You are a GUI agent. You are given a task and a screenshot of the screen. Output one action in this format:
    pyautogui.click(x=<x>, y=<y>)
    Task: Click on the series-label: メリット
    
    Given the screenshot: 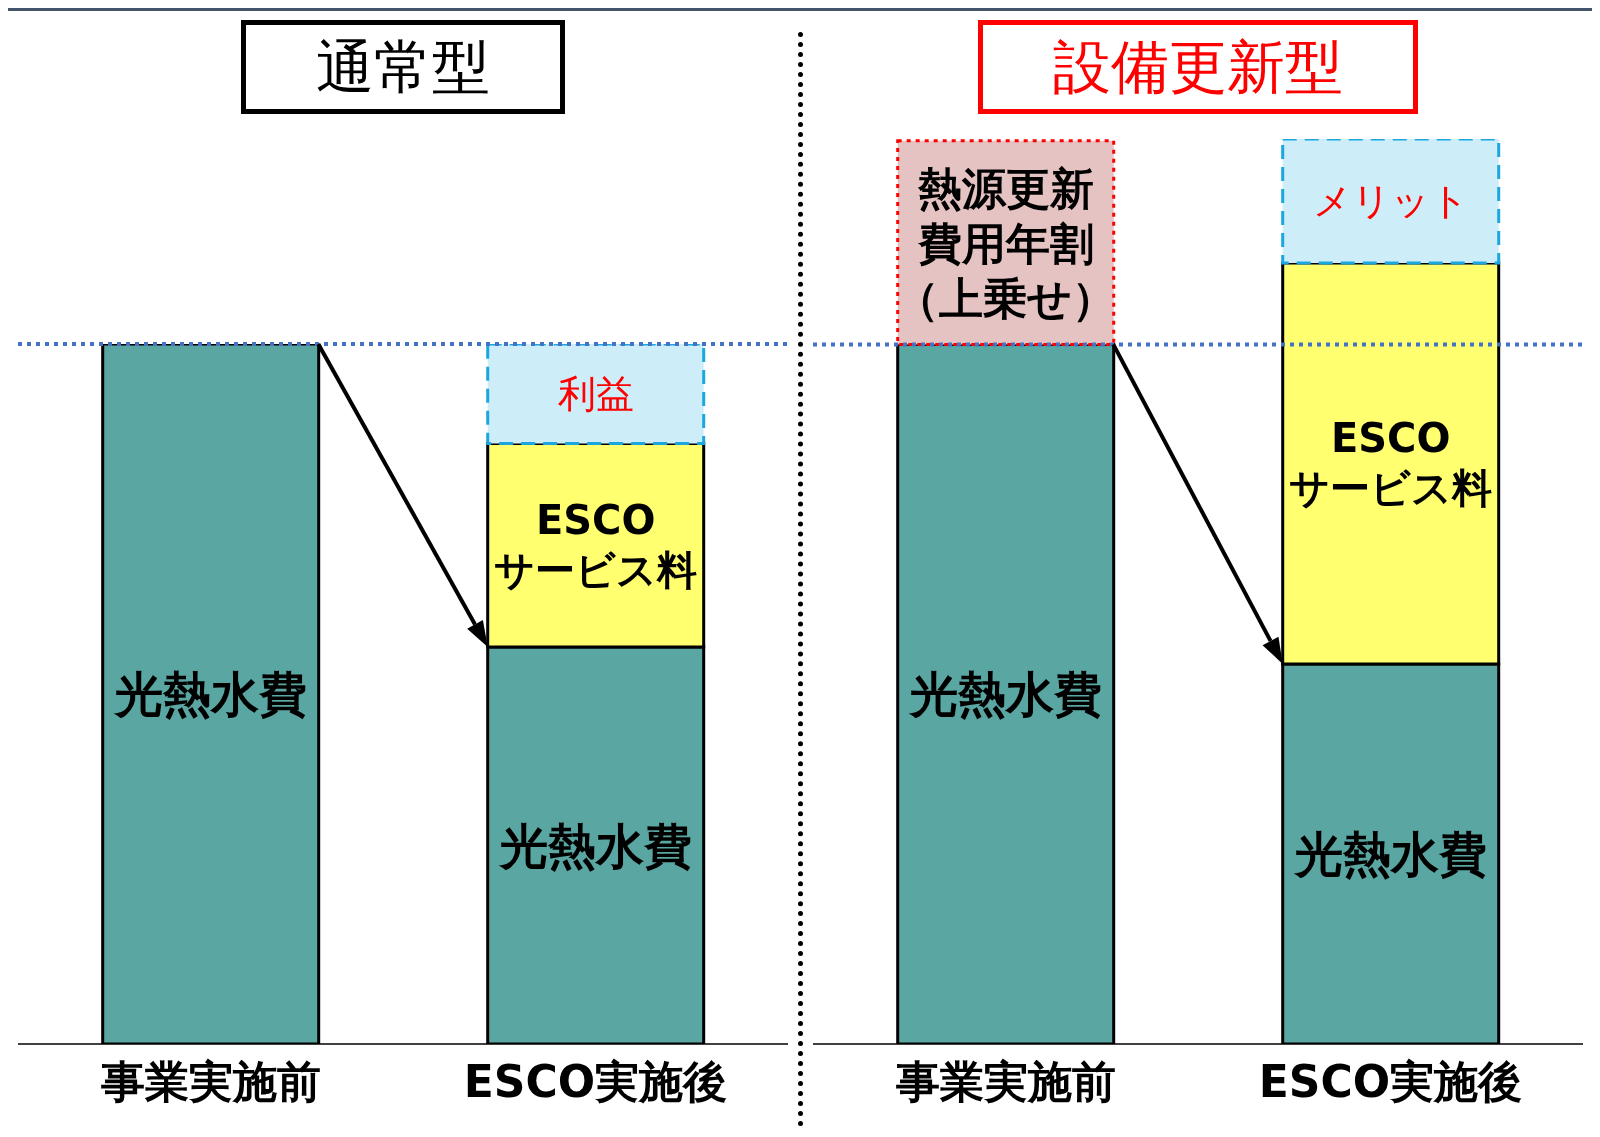 What is the action you would take?
    pyautogui.click(x=1390, y=200)
    